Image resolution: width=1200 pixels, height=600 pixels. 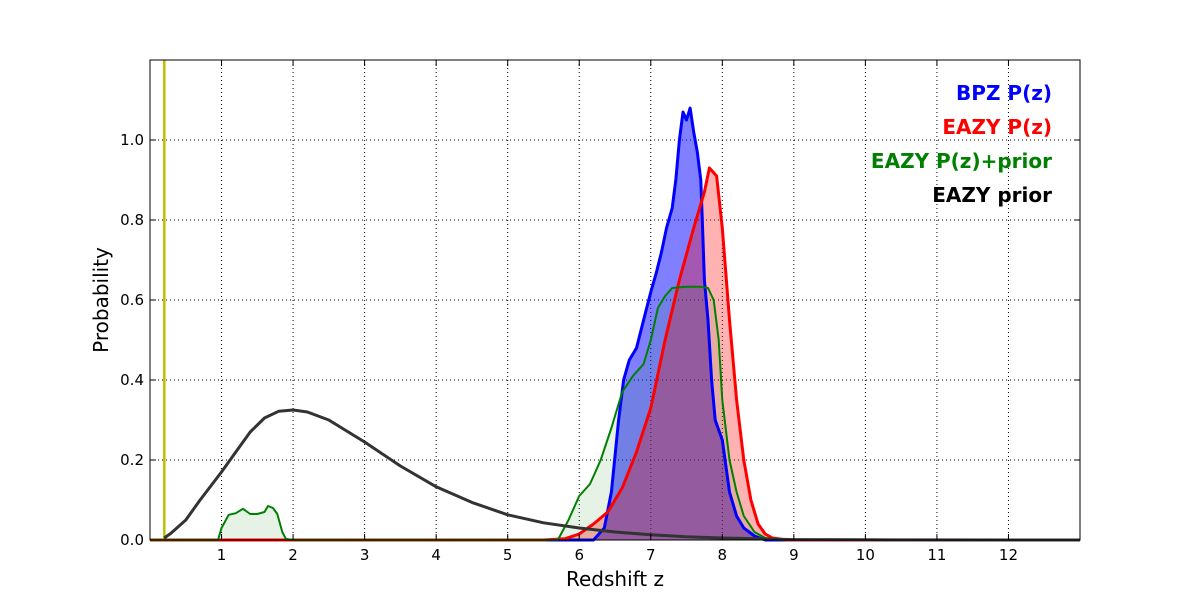 What do you see at coordinates (132, 300) in the screenshot?
I see `y-tick-label: 0.6` at bounding box center [132, 300].